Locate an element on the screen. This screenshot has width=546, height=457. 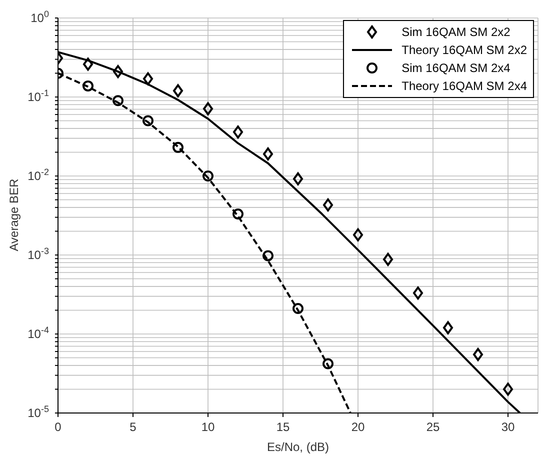
y-tick-label: 10$^{-2}$ is located at coordinates (38, 175).